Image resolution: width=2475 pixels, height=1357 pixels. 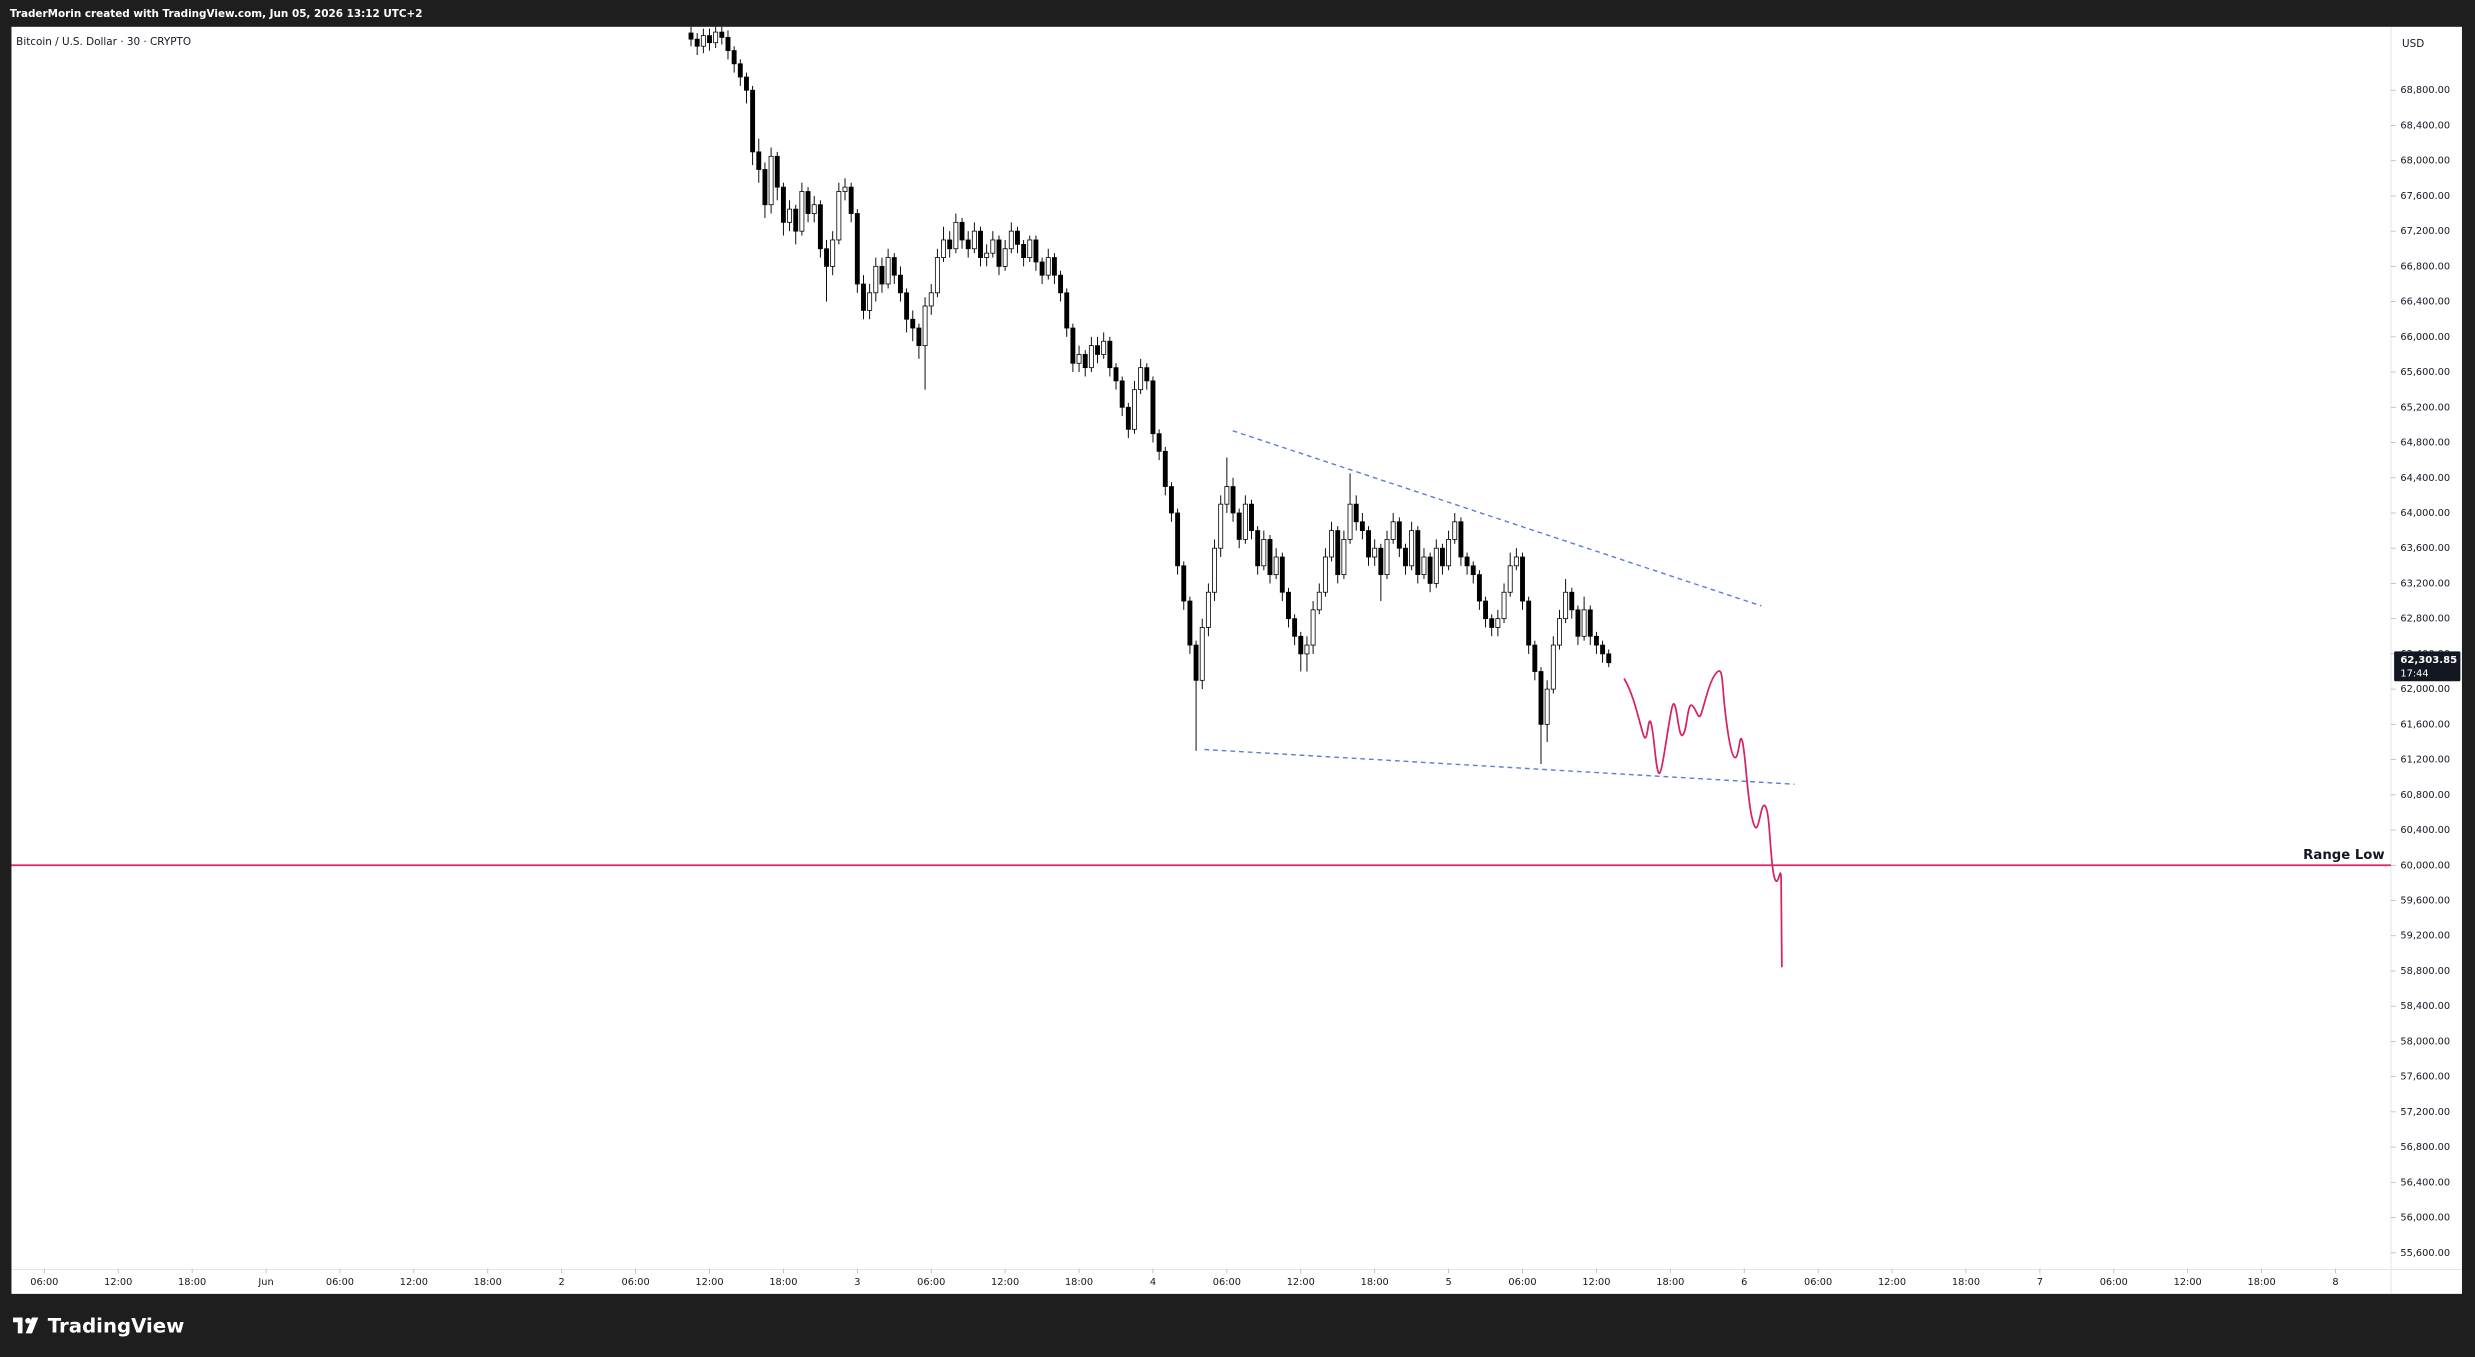 I want to click on x-tick-label: 2, so click(x=562, y=1282).